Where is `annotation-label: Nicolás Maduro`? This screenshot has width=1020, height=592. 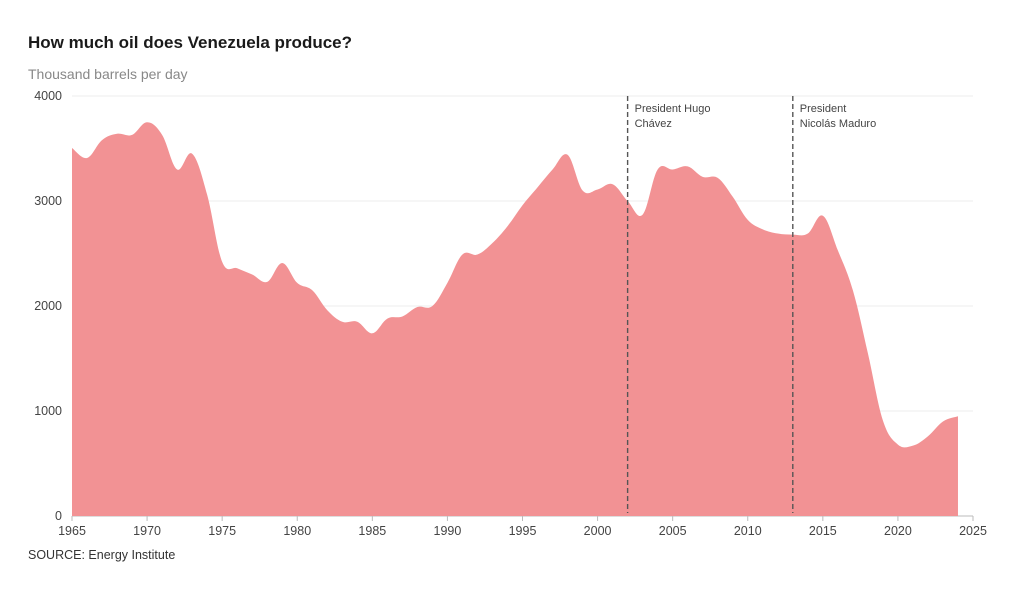
annotation-label: Nicolás Maduro is located at coordinates (838, 124).